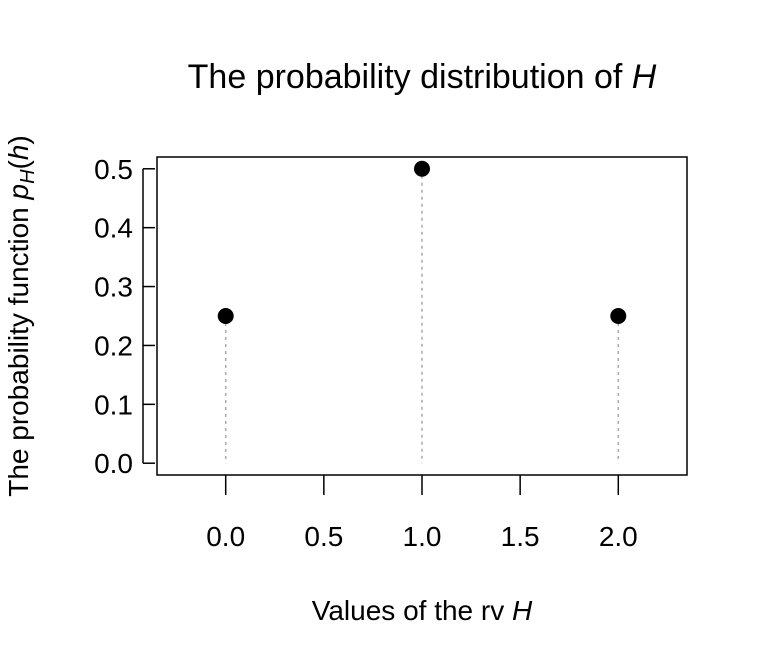  I want to click on x-tick-label: 2.0, so click(618, 536).